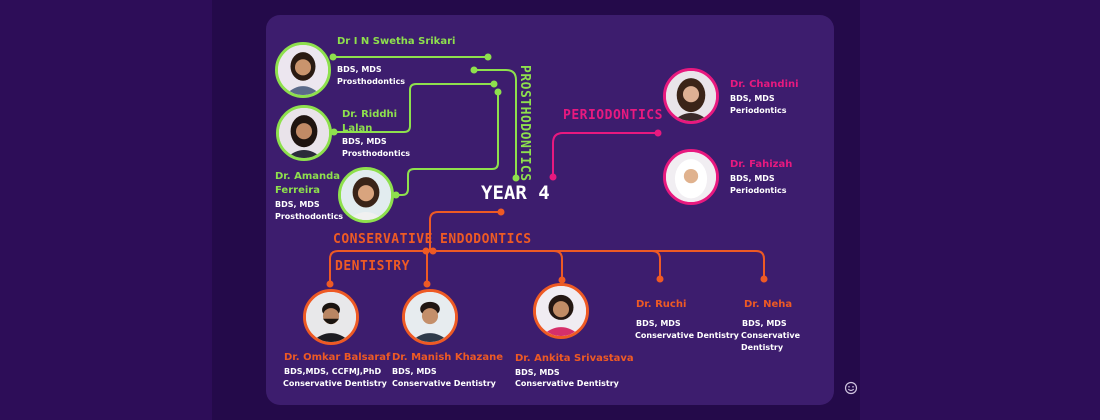 This screenshot has width=1100, height=420. I want to click on faculty-name-chandini: Dr. Chandini, so click(764, 84).